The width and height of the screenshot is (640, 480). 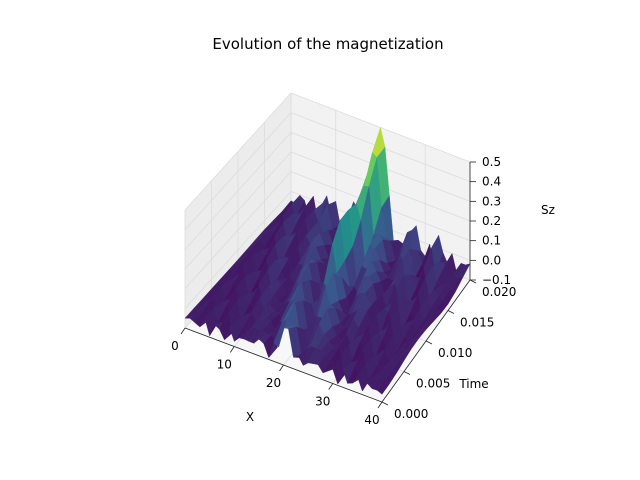 I want to click on y-axis-label: Time, so click(x=473, y=384).